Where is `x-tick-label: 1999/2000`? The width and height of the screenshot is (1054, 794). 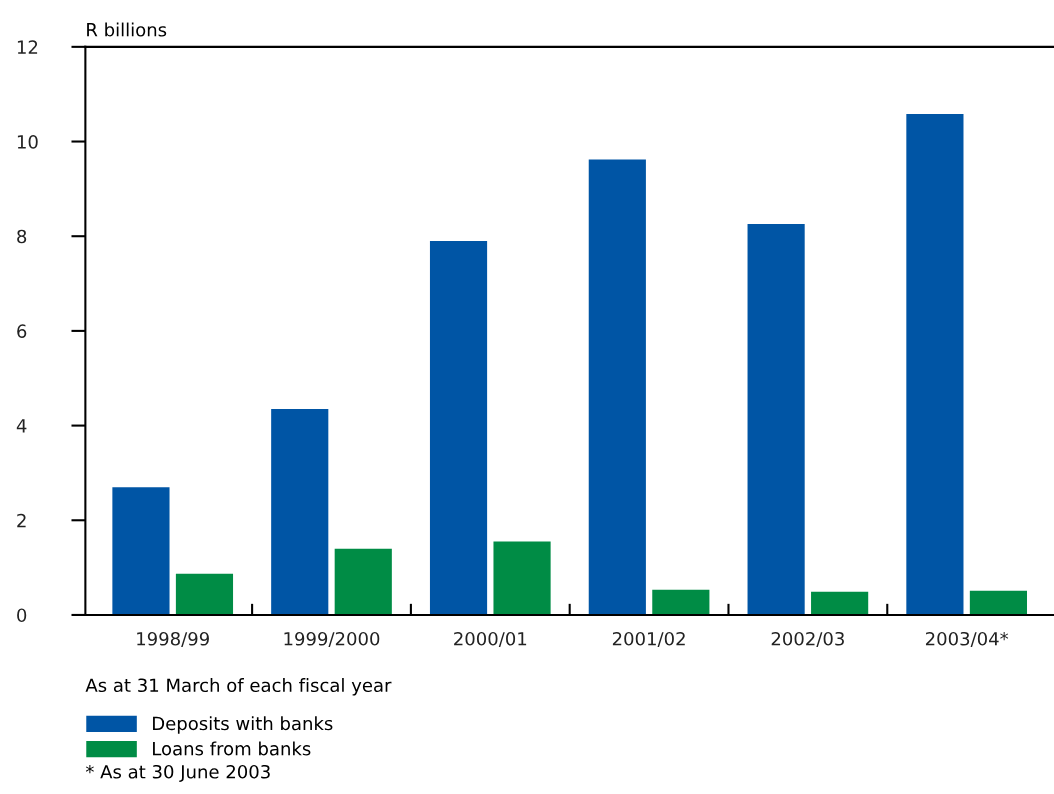
x-tick-label: 1999/2000 is located at coordinates (332, 639).